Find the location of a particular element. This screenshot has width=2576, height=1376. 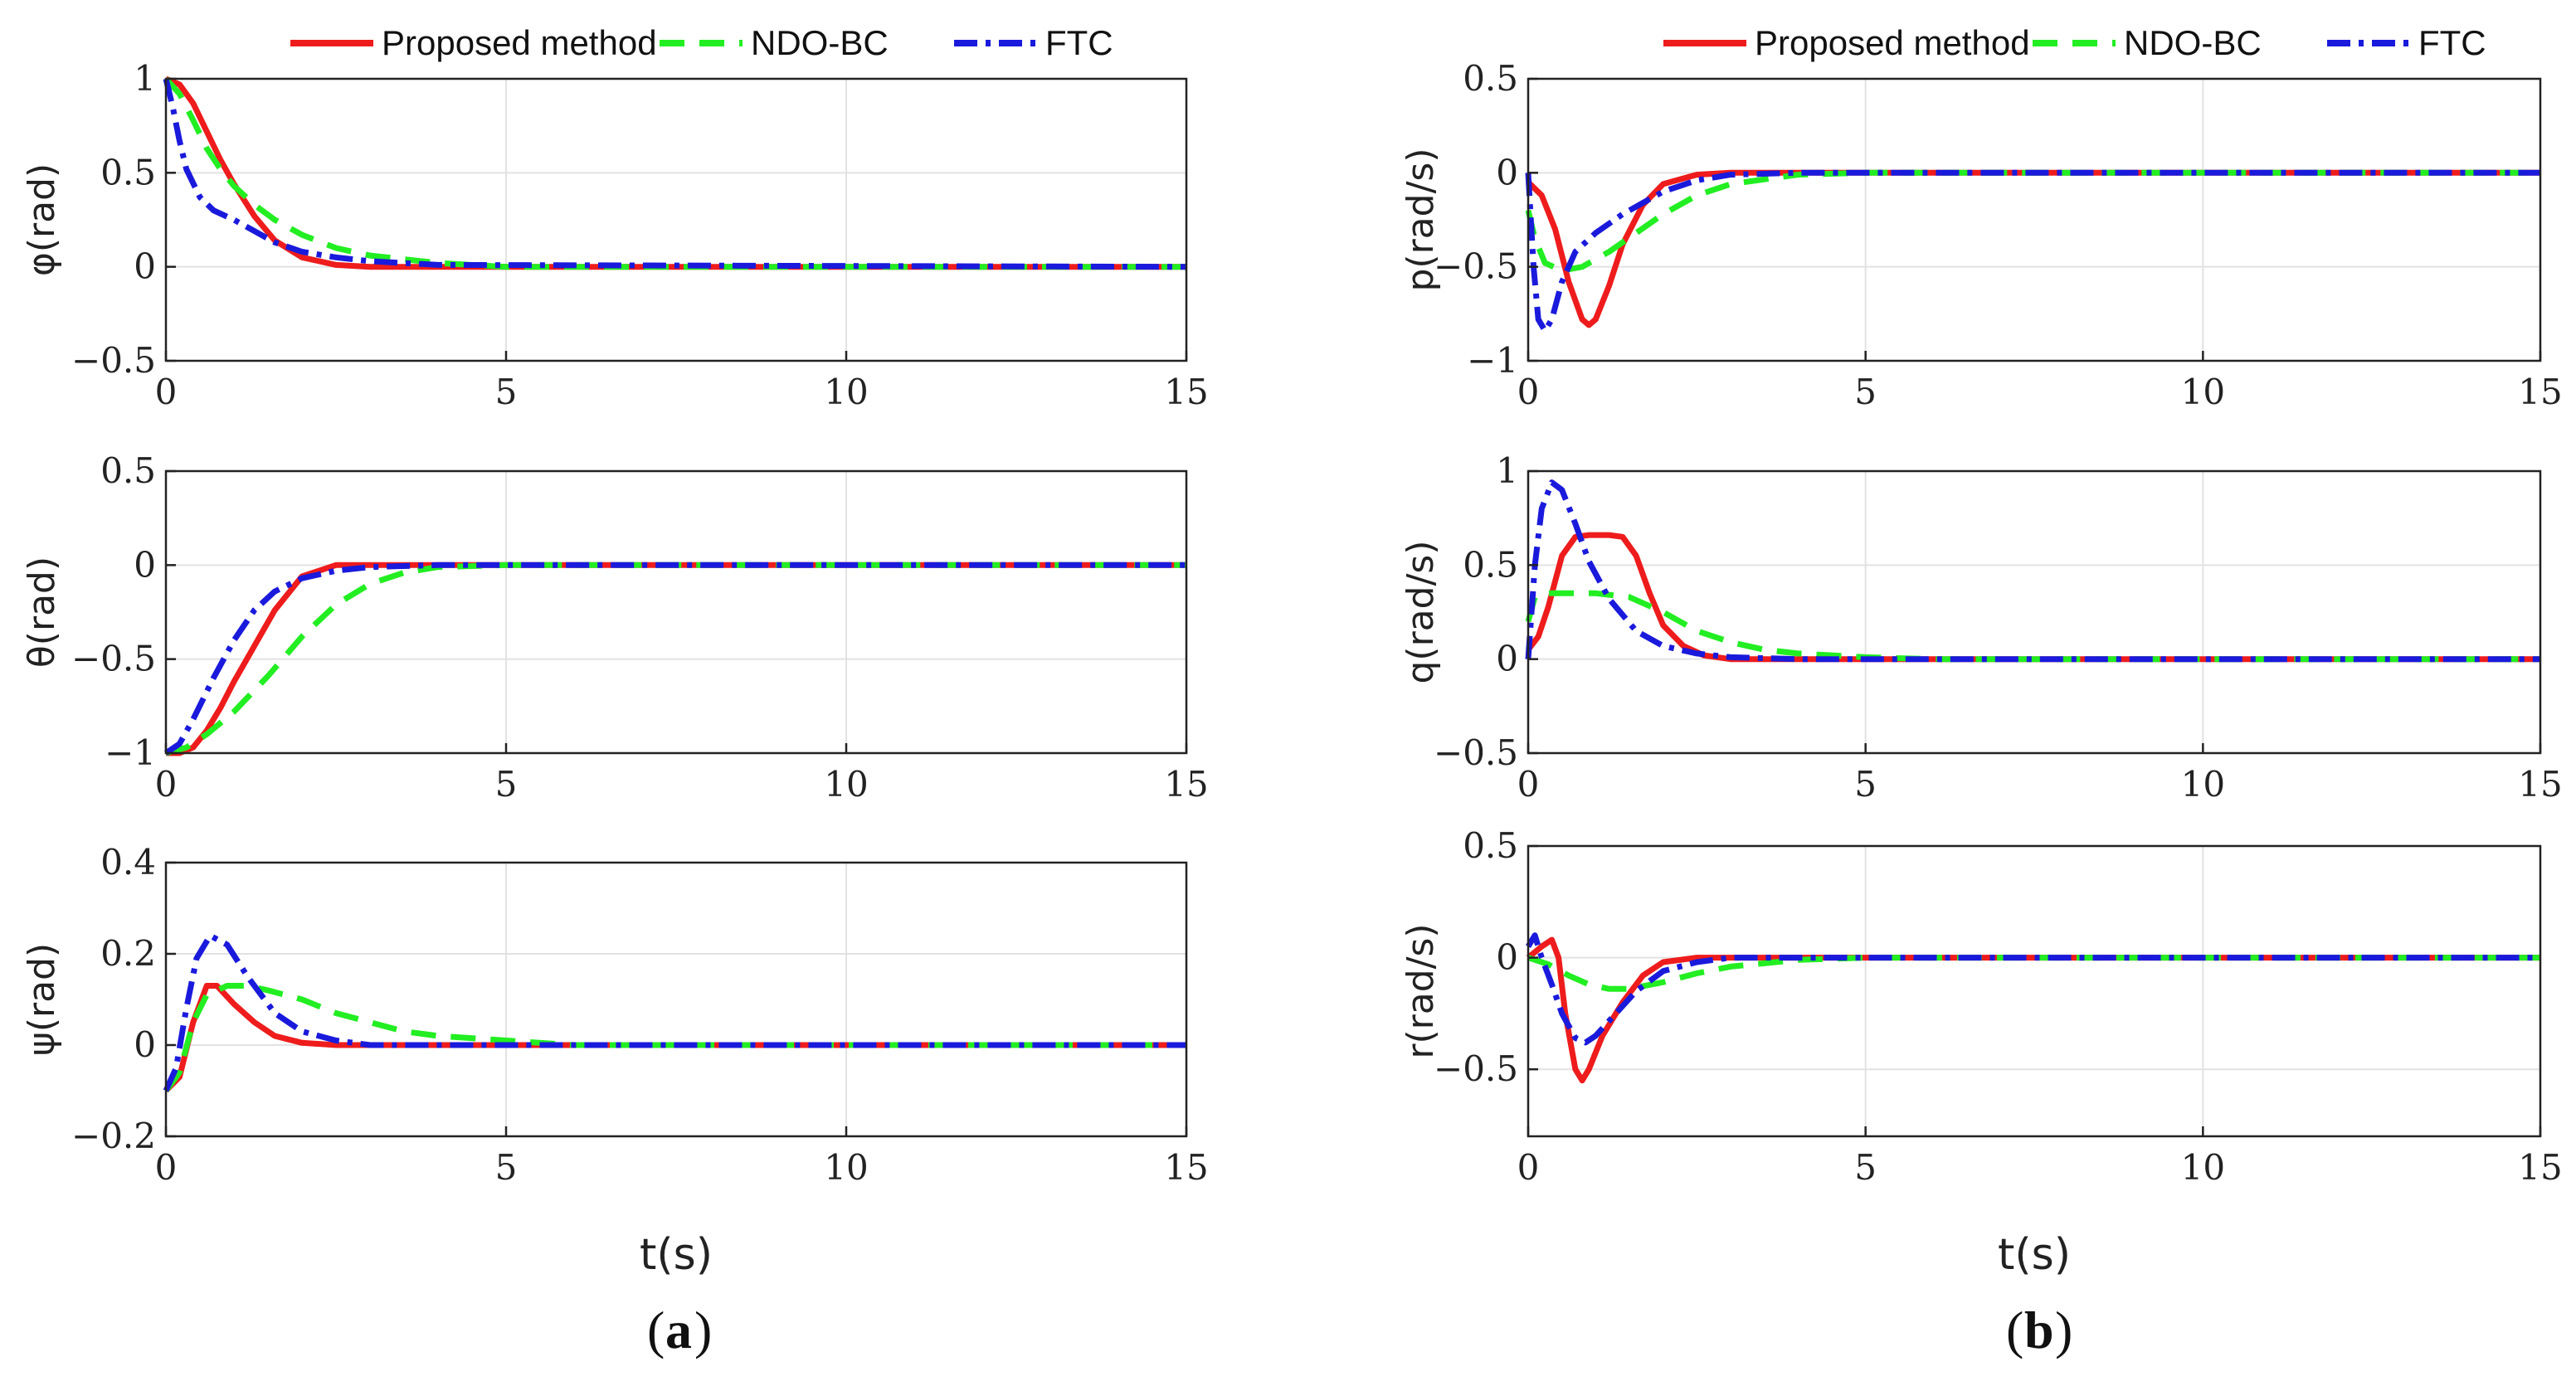

legend-right: Proposed method NDO-BC FTC is located at coordinates (2074, 43).